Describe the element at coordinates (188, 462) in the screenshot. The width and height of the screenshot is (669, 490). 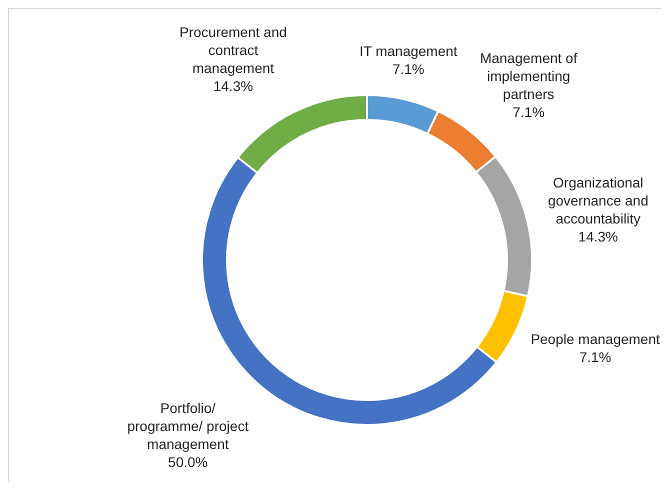
I see `data-label: 50.0%` at that location.